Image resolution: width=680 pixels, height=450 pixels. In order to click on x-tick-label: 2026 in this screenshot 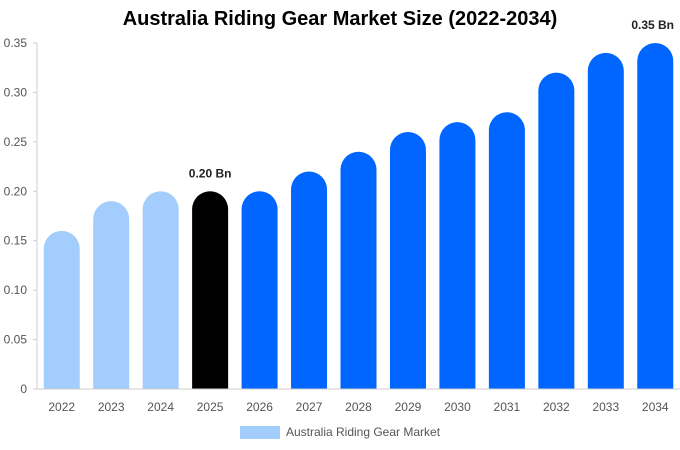, I will do `click(259, 407)`.